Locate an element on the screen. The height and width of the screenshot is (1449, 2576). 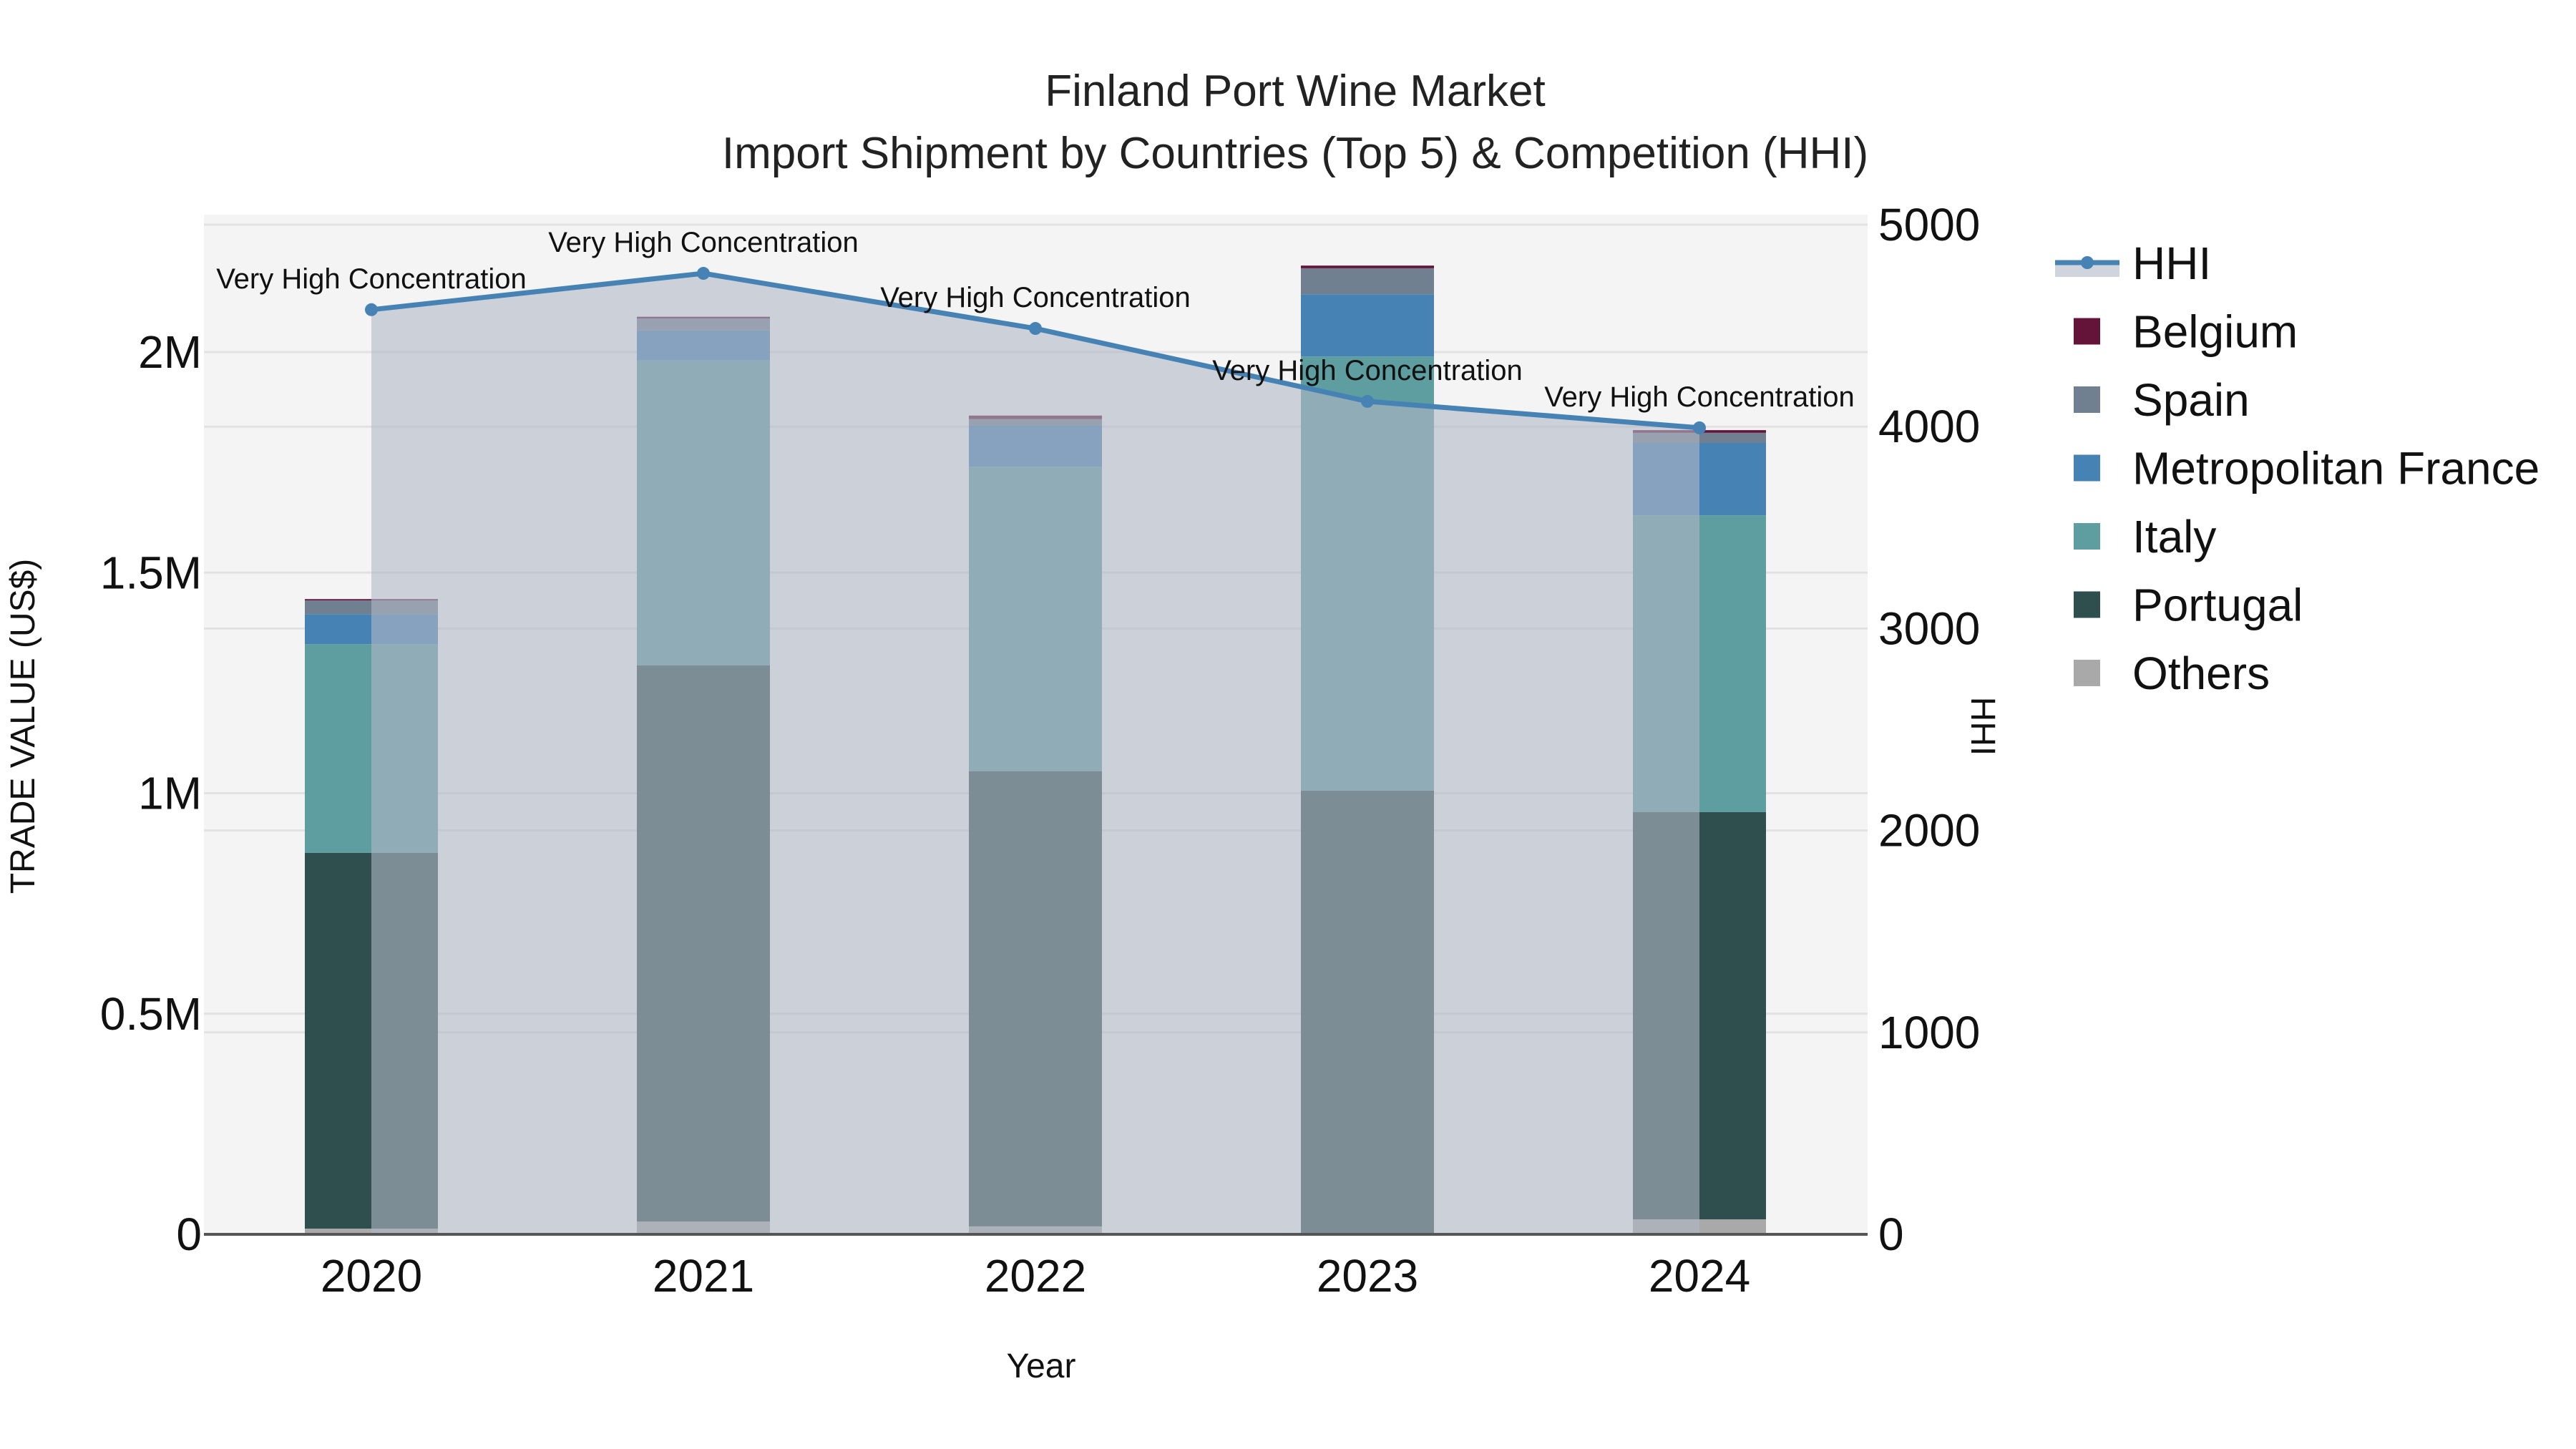
y2-tick-label: 5000 is located at coordinates (1929, 224).